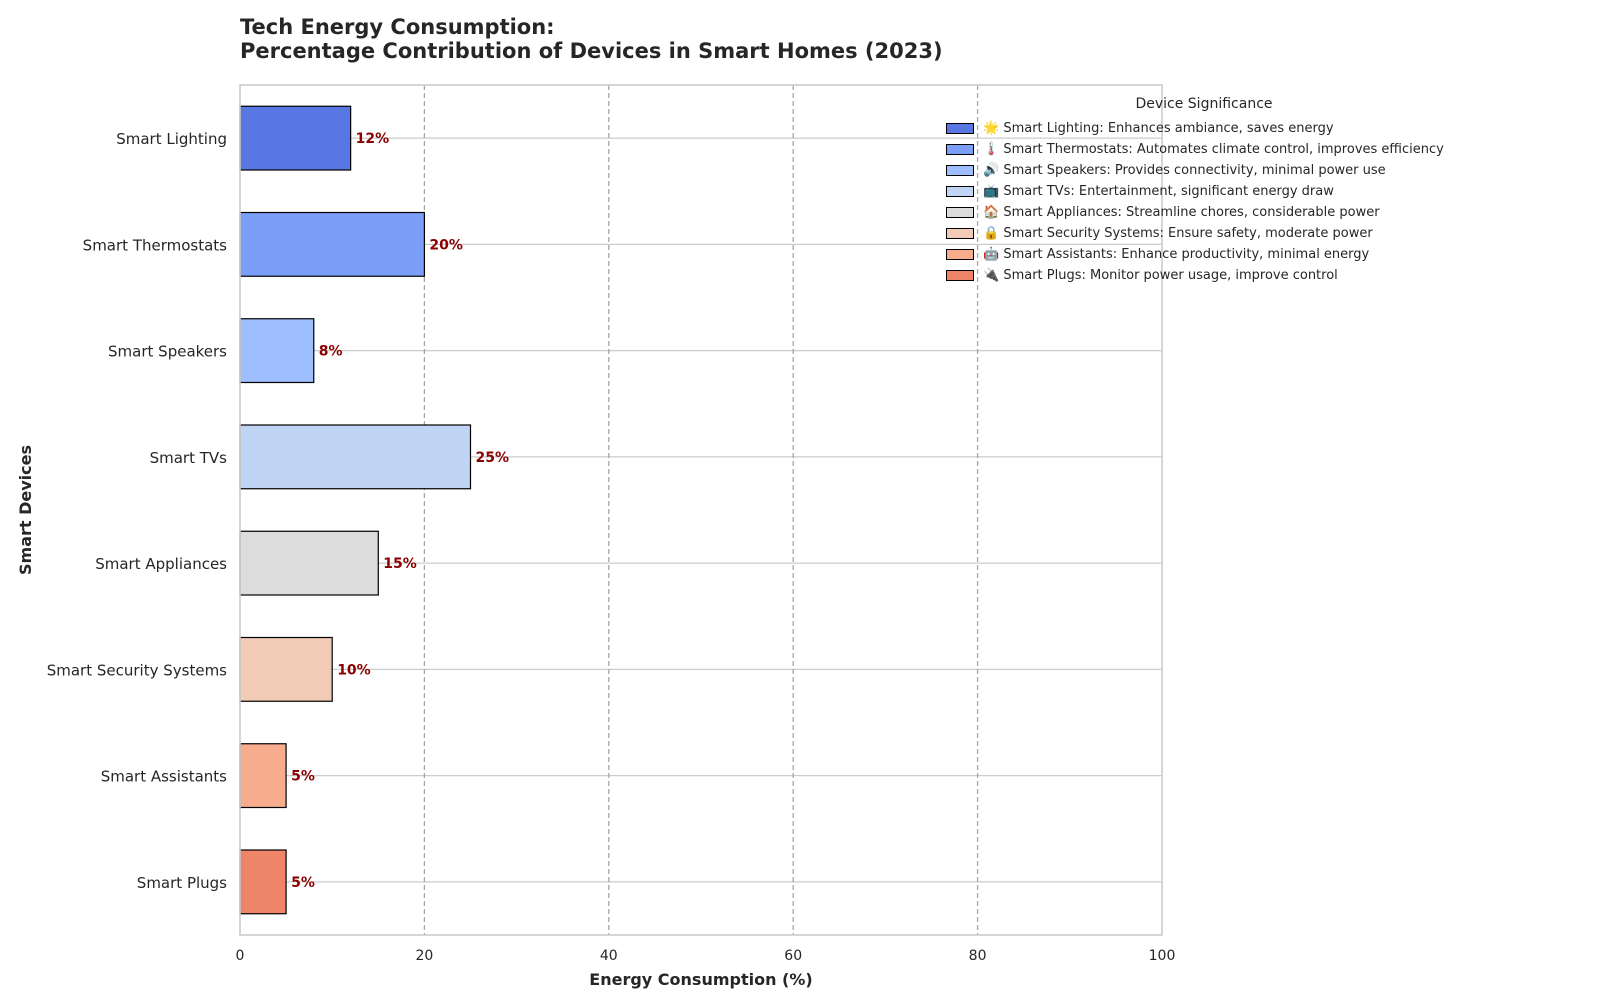  I want to click on bar-value-label: 15%, so click(400, 564).